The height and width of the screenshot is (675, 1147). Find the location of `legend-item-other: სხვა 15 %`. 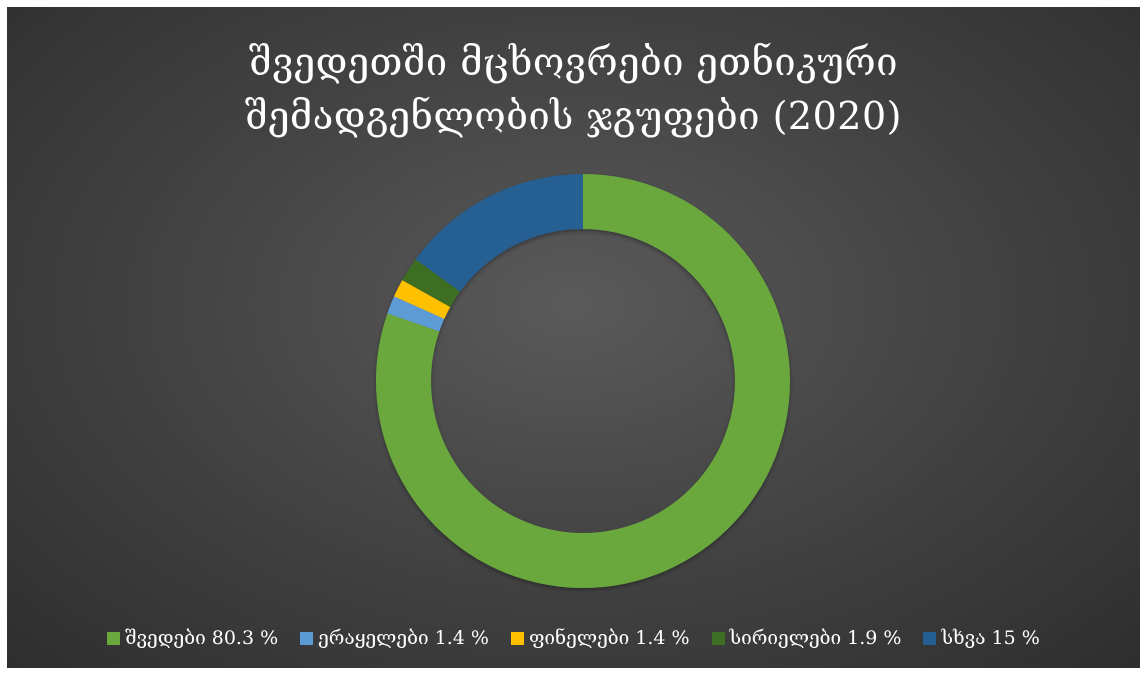

legend-item-other: სხვა 15 % is located at coordinates (981, 638).